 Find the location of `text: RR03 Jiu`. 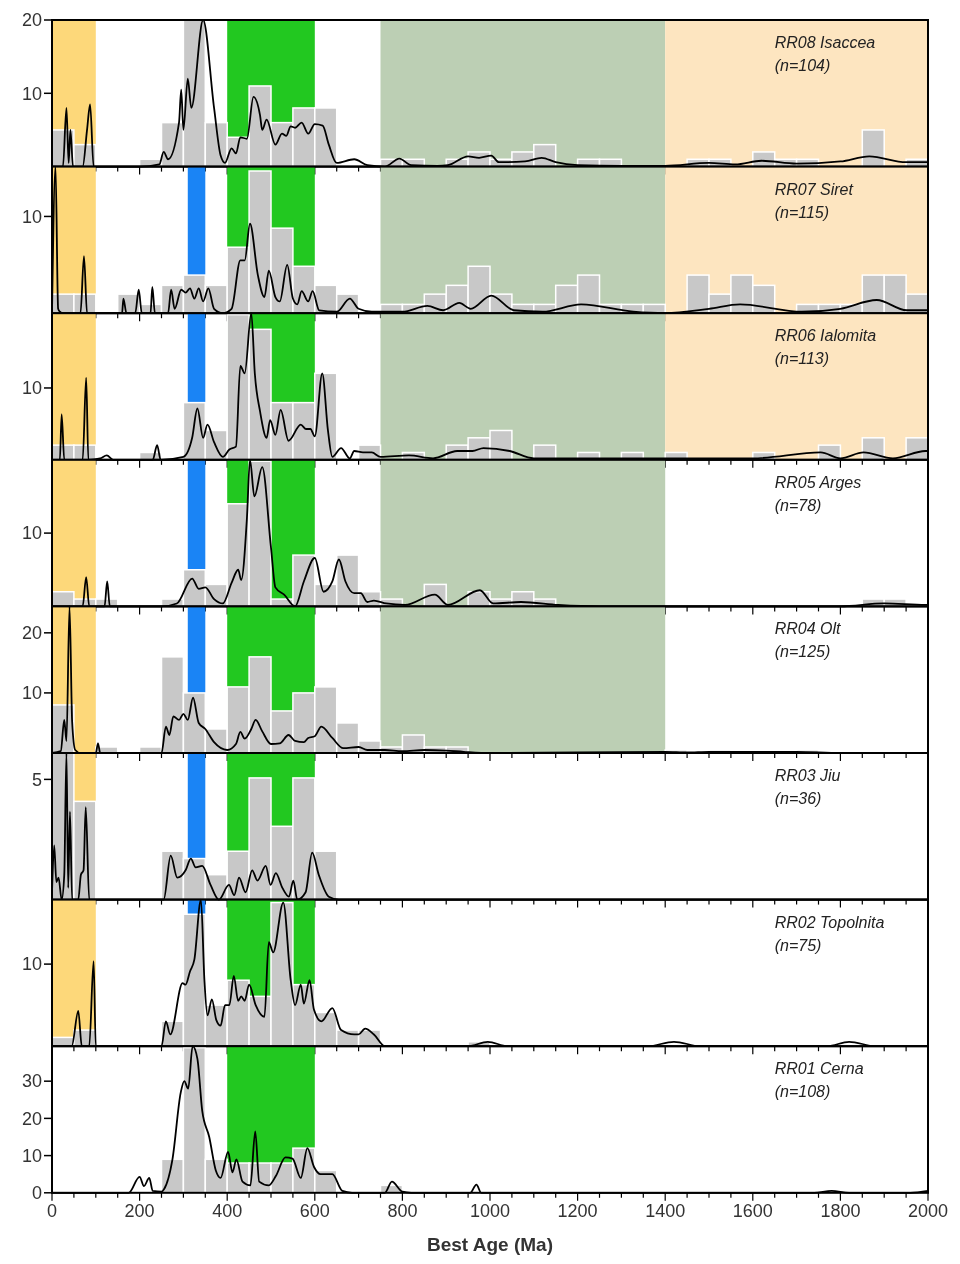

text: RR03 Jiu is located at coordinates (807, 775).